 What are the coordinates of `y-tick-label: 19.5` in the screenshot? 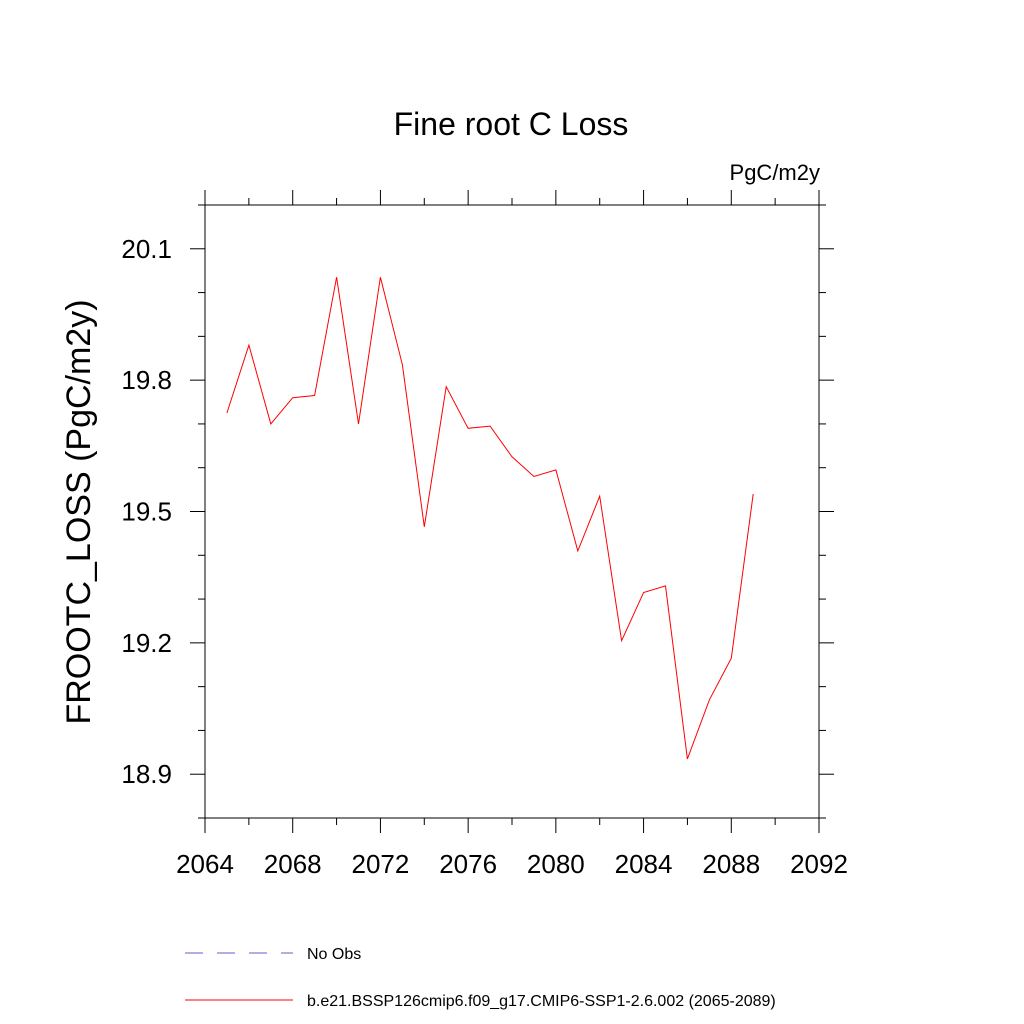 It's located at (146, 512).